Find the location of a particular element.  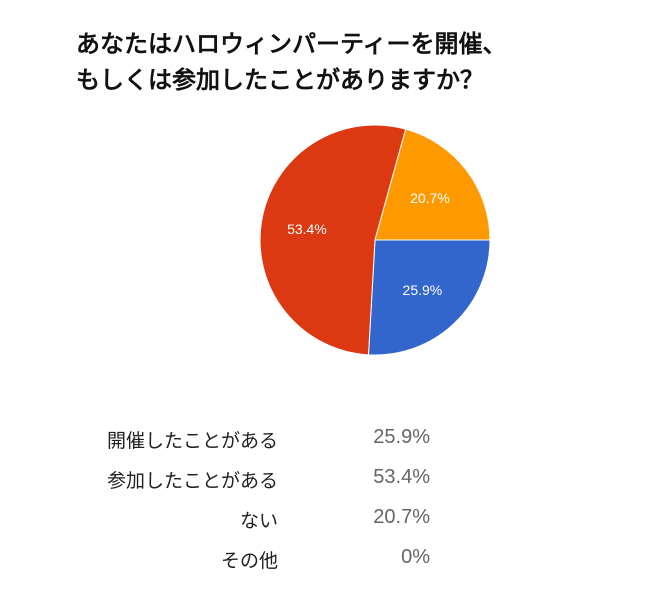

data-row-value: 53.4% is located at coordinates (401, 477).